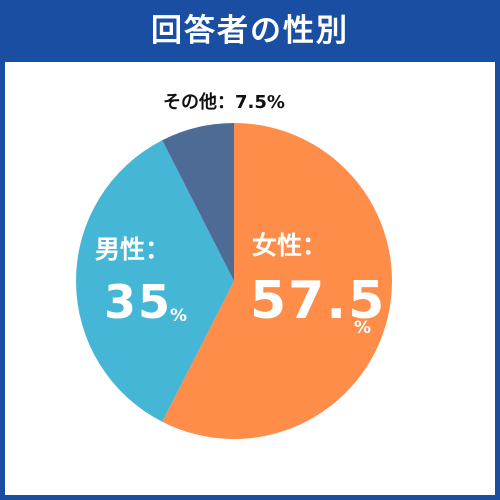 This screenshot has height=500, width=500. I want to click on pie-slice-other, so click(198, 202).